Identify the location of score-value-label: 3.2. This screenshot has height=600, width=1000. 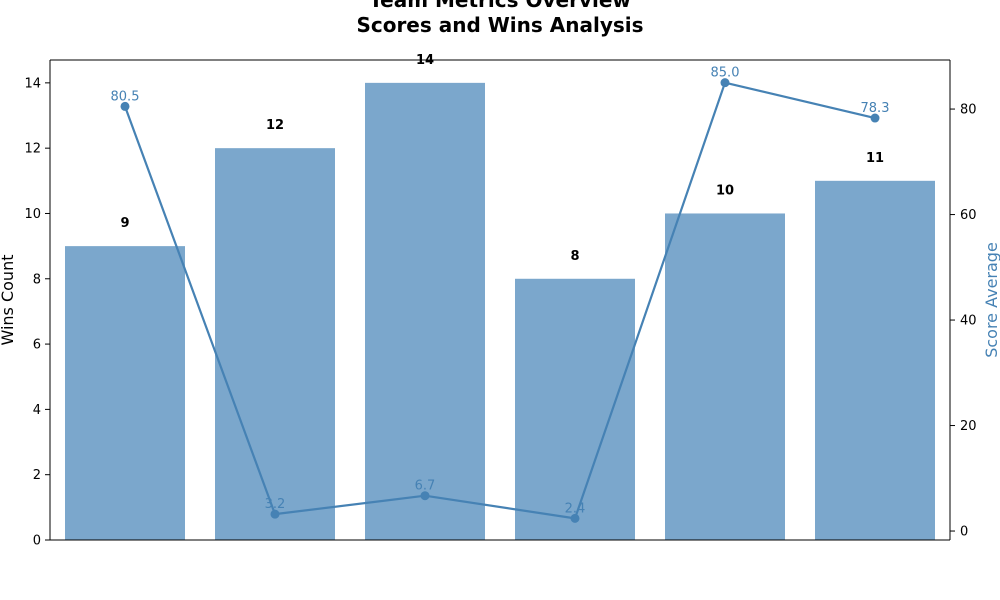
(275, 504).